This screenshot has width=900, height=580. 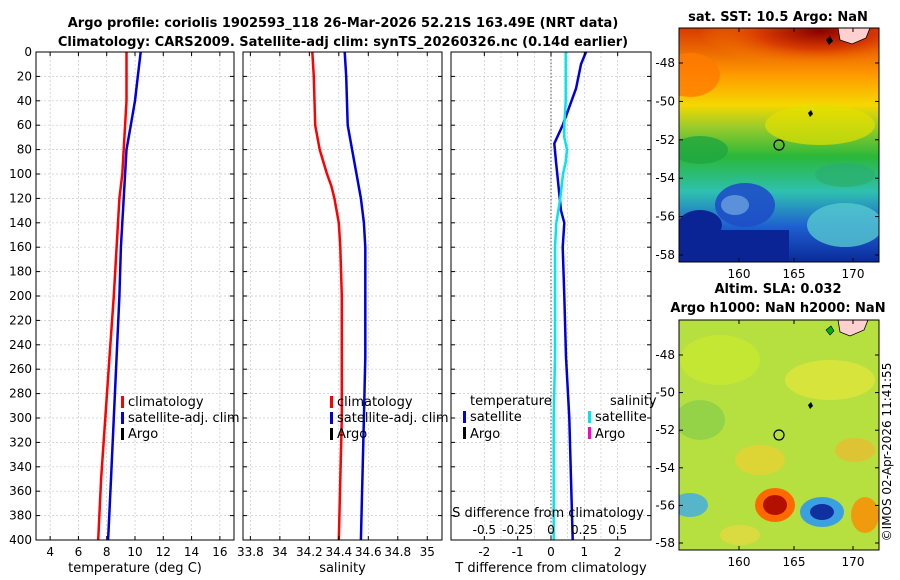 I want to click on x-tick-label: 34, so click(x=279, y=552).